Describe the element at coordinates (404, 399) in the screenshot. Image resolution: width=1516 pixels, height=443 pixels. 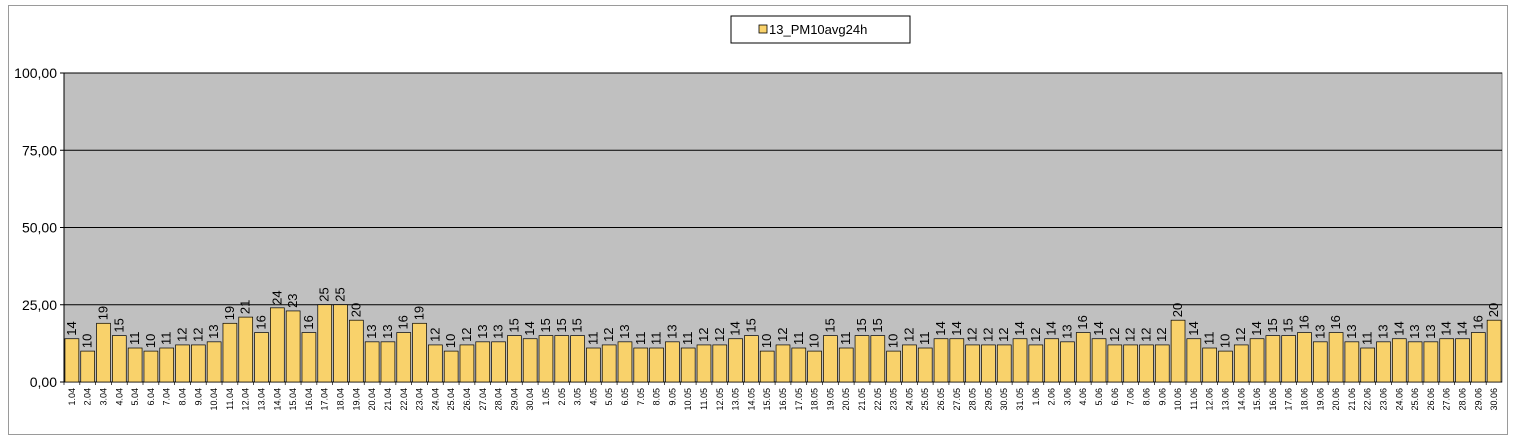
I see `x-tick-label: 22.04` at that location.